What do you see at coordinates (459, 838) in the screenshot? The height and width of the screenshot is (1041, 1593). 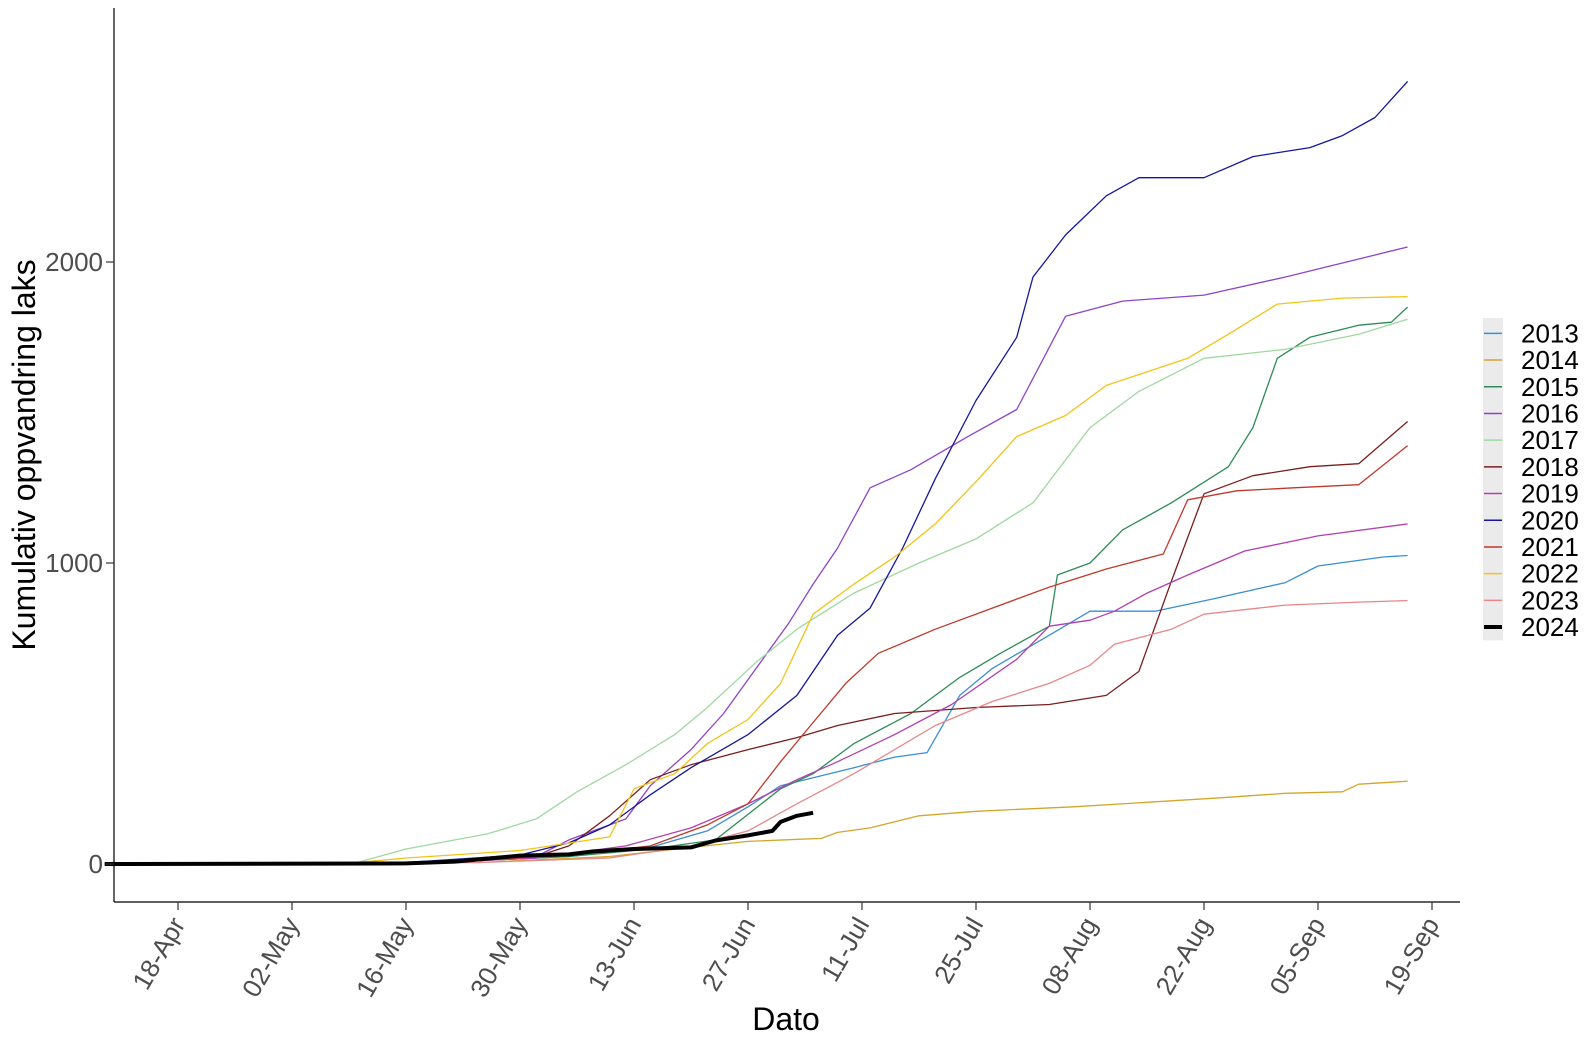 I see `series-line-2024` at bounding box center [459, 838].